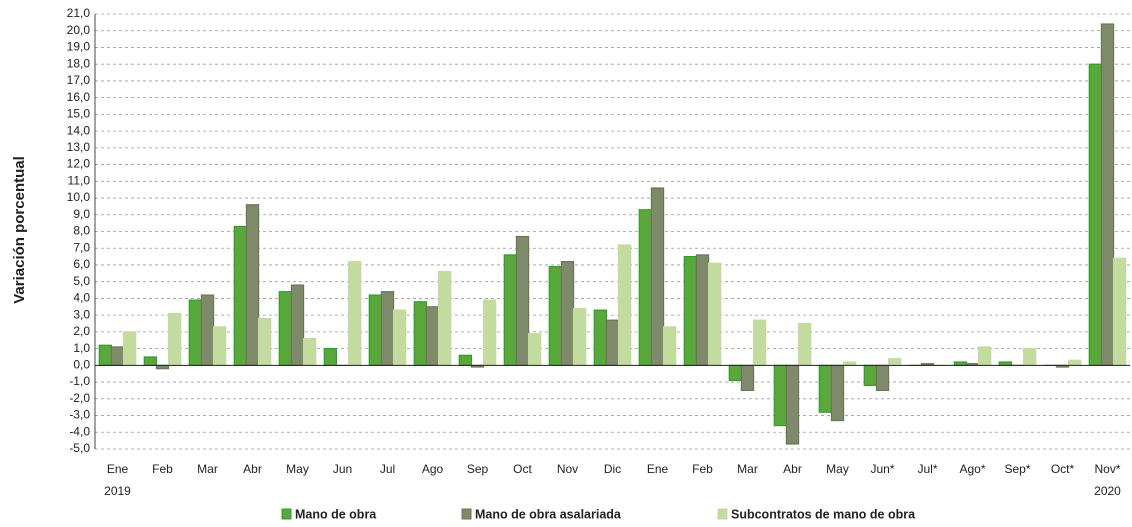 This screenshot has height=527, width=1132. I want to click on x-tick-label: Oct, so click(522, 469).